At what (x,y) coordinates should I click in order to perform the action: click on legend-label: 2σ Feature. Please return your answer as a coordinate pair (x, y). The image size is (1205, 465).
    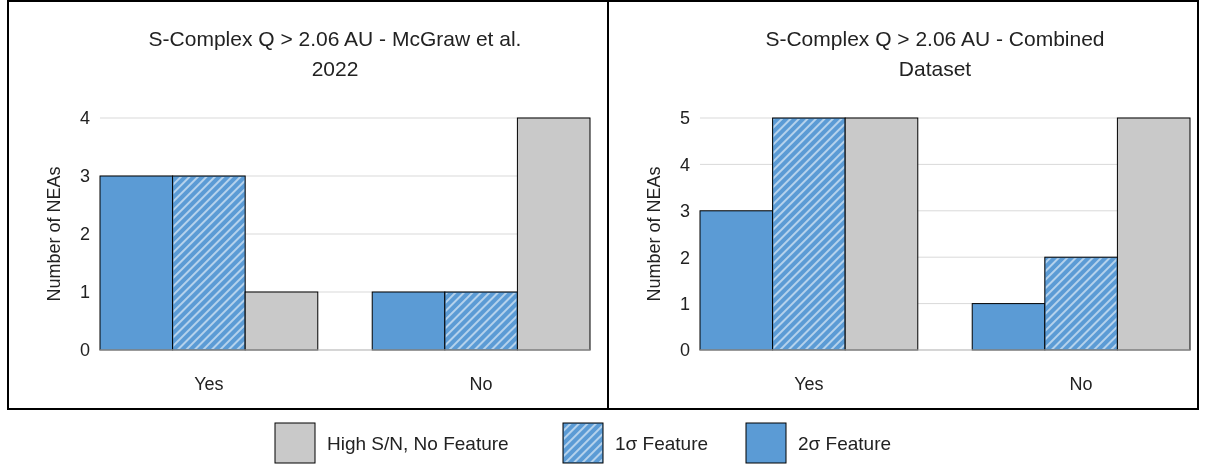
    Looking at the image, I should click on (845, 443).